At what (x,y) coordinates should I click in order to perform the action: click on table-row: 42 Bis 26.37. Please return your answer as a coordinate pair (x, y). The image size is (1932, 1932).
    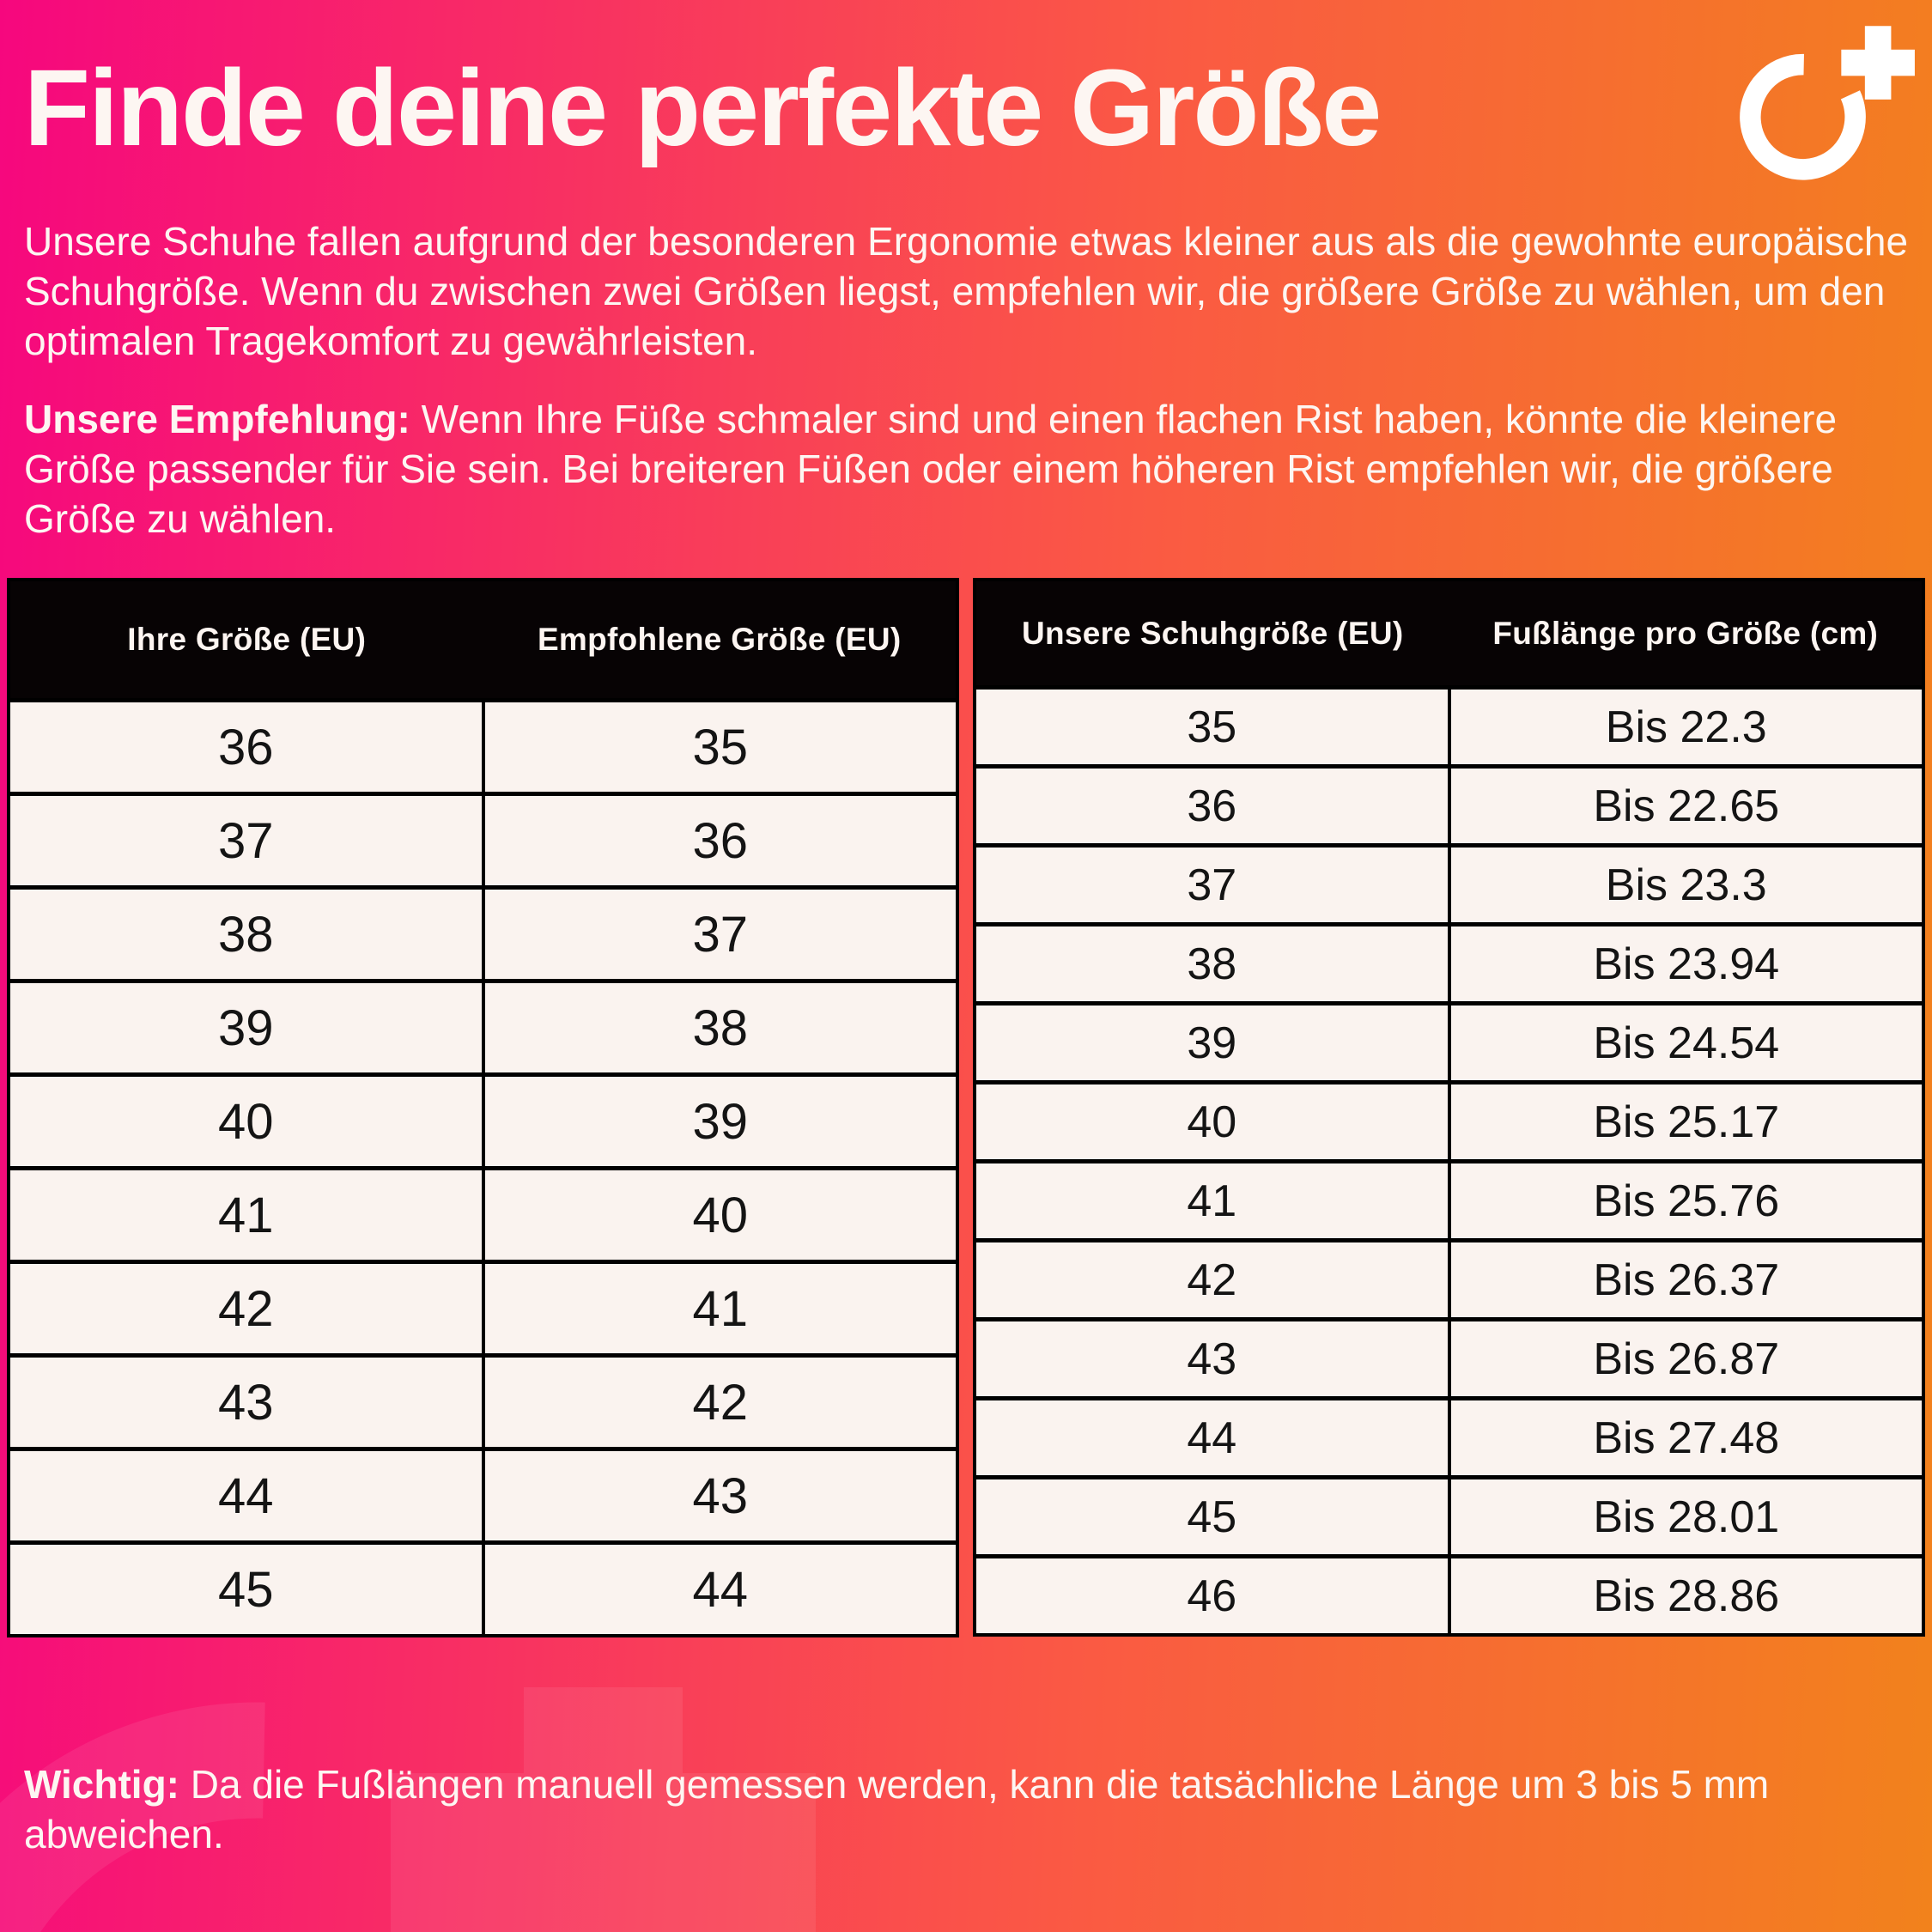
    Looking at the image, I should click on (1449, 1277).